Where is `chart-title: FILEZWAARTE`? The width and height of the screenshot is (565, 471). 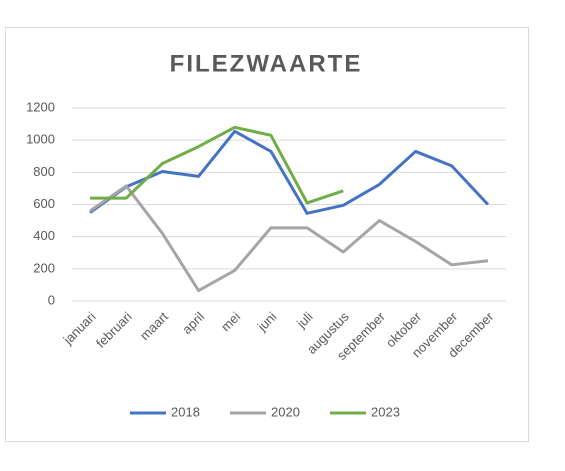 chart-title: FILEZWAARTE is located at coordinates (266, 63).